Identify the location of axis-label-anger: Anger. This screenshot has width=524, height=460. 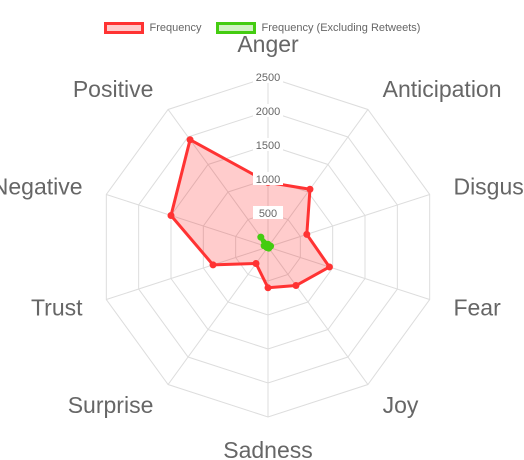
(268, 44).